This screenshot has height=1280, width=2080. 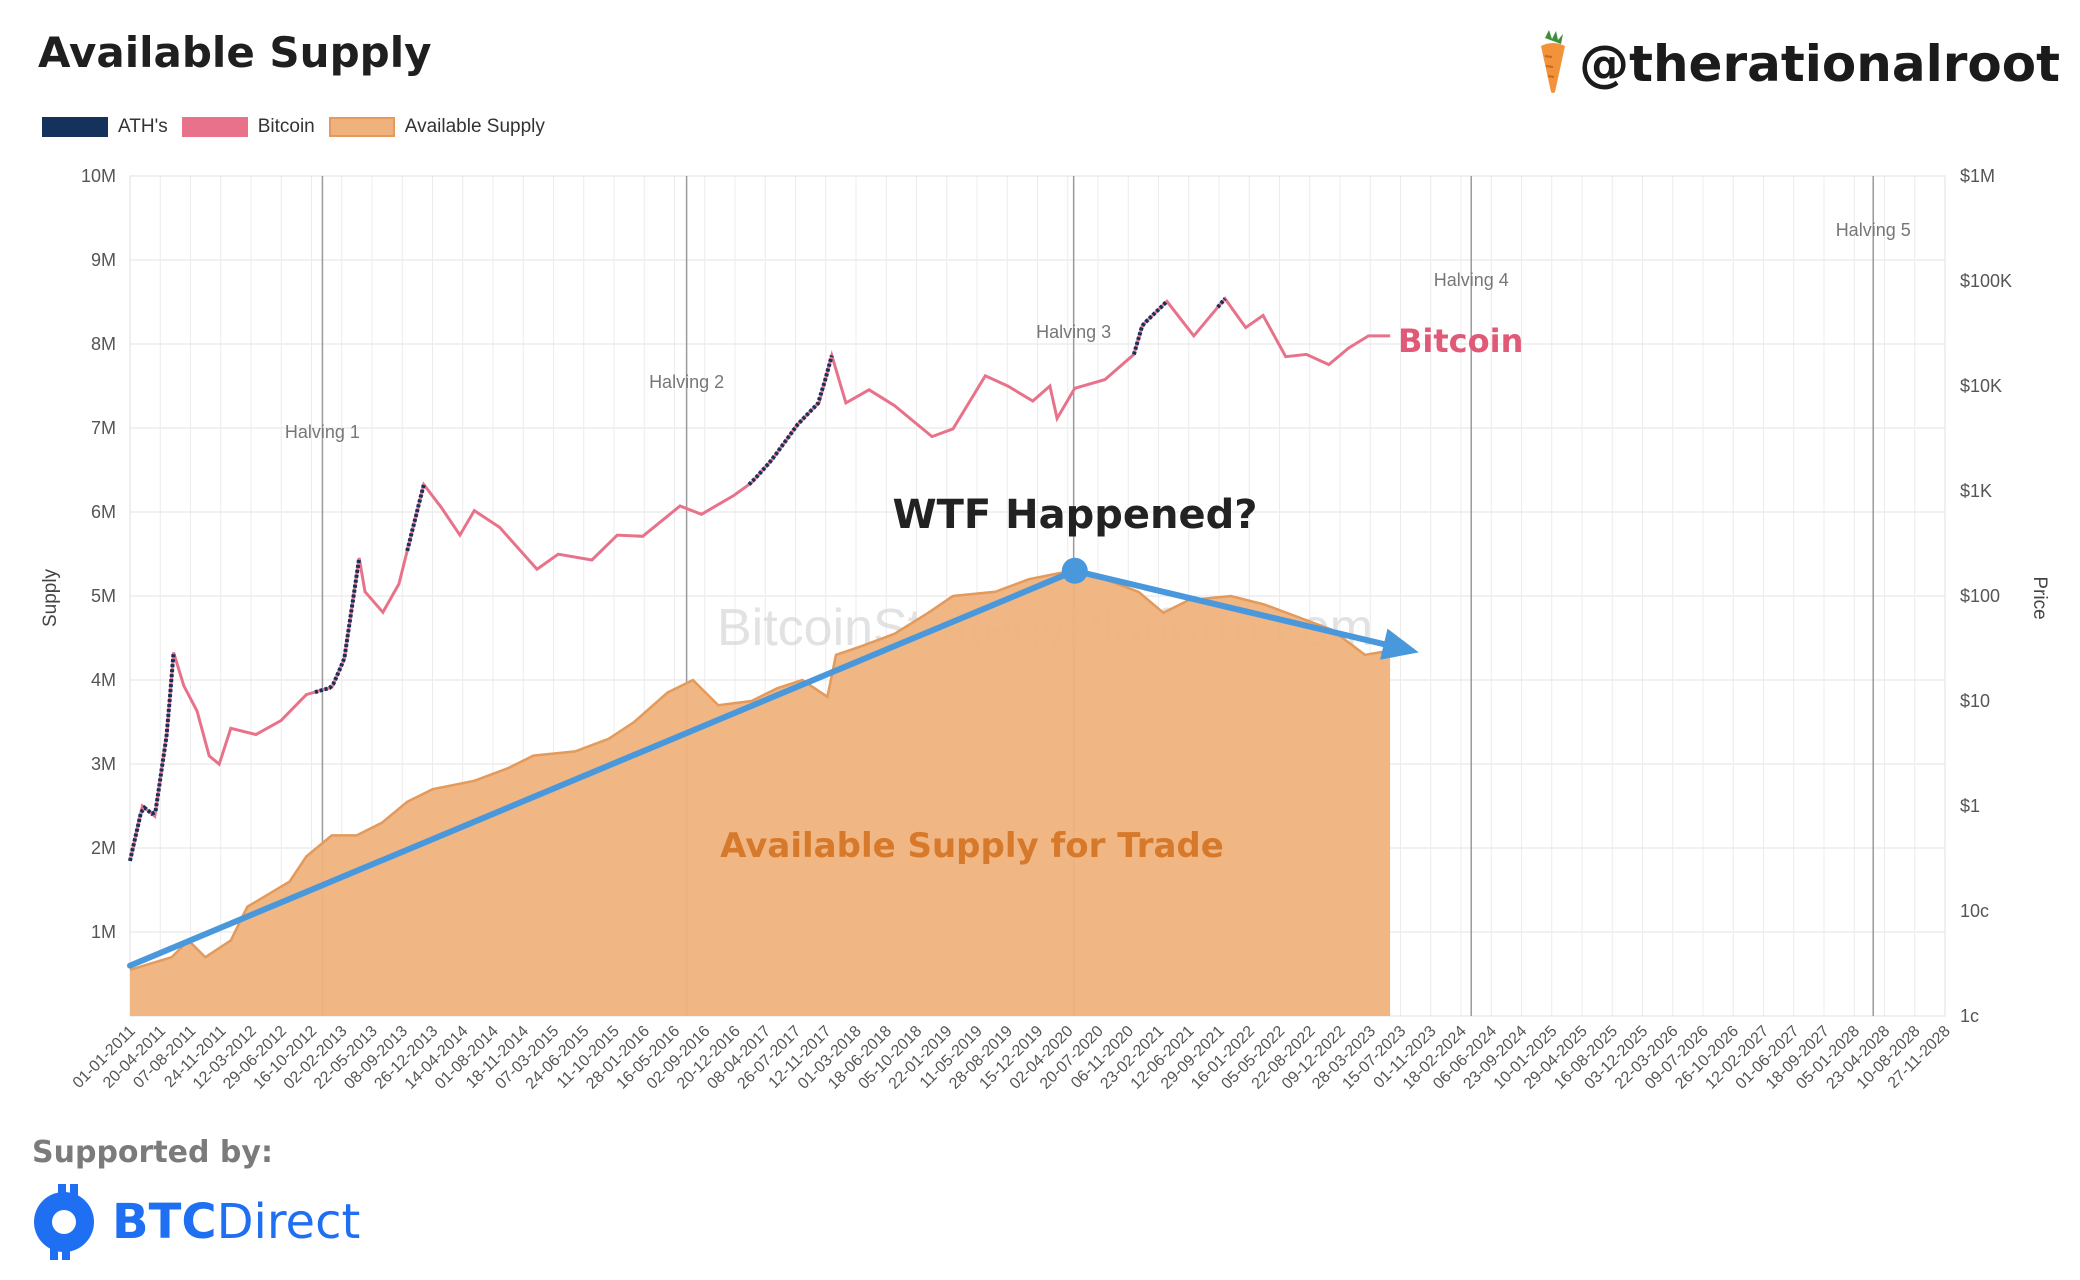 I want to click on right-tick-label: $1K, so click(x=1976, y=491).